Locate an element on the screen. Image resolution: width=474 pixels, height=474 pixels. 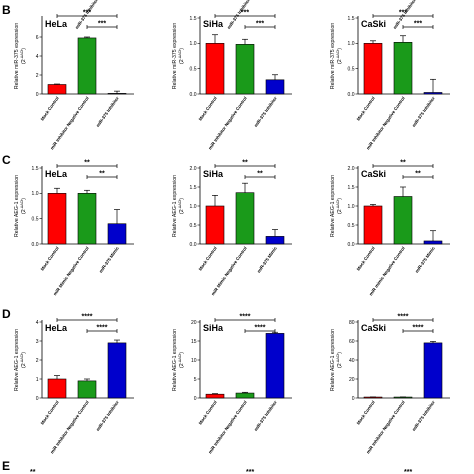
panel-letter-e: E is located at coordinates (6, 466).